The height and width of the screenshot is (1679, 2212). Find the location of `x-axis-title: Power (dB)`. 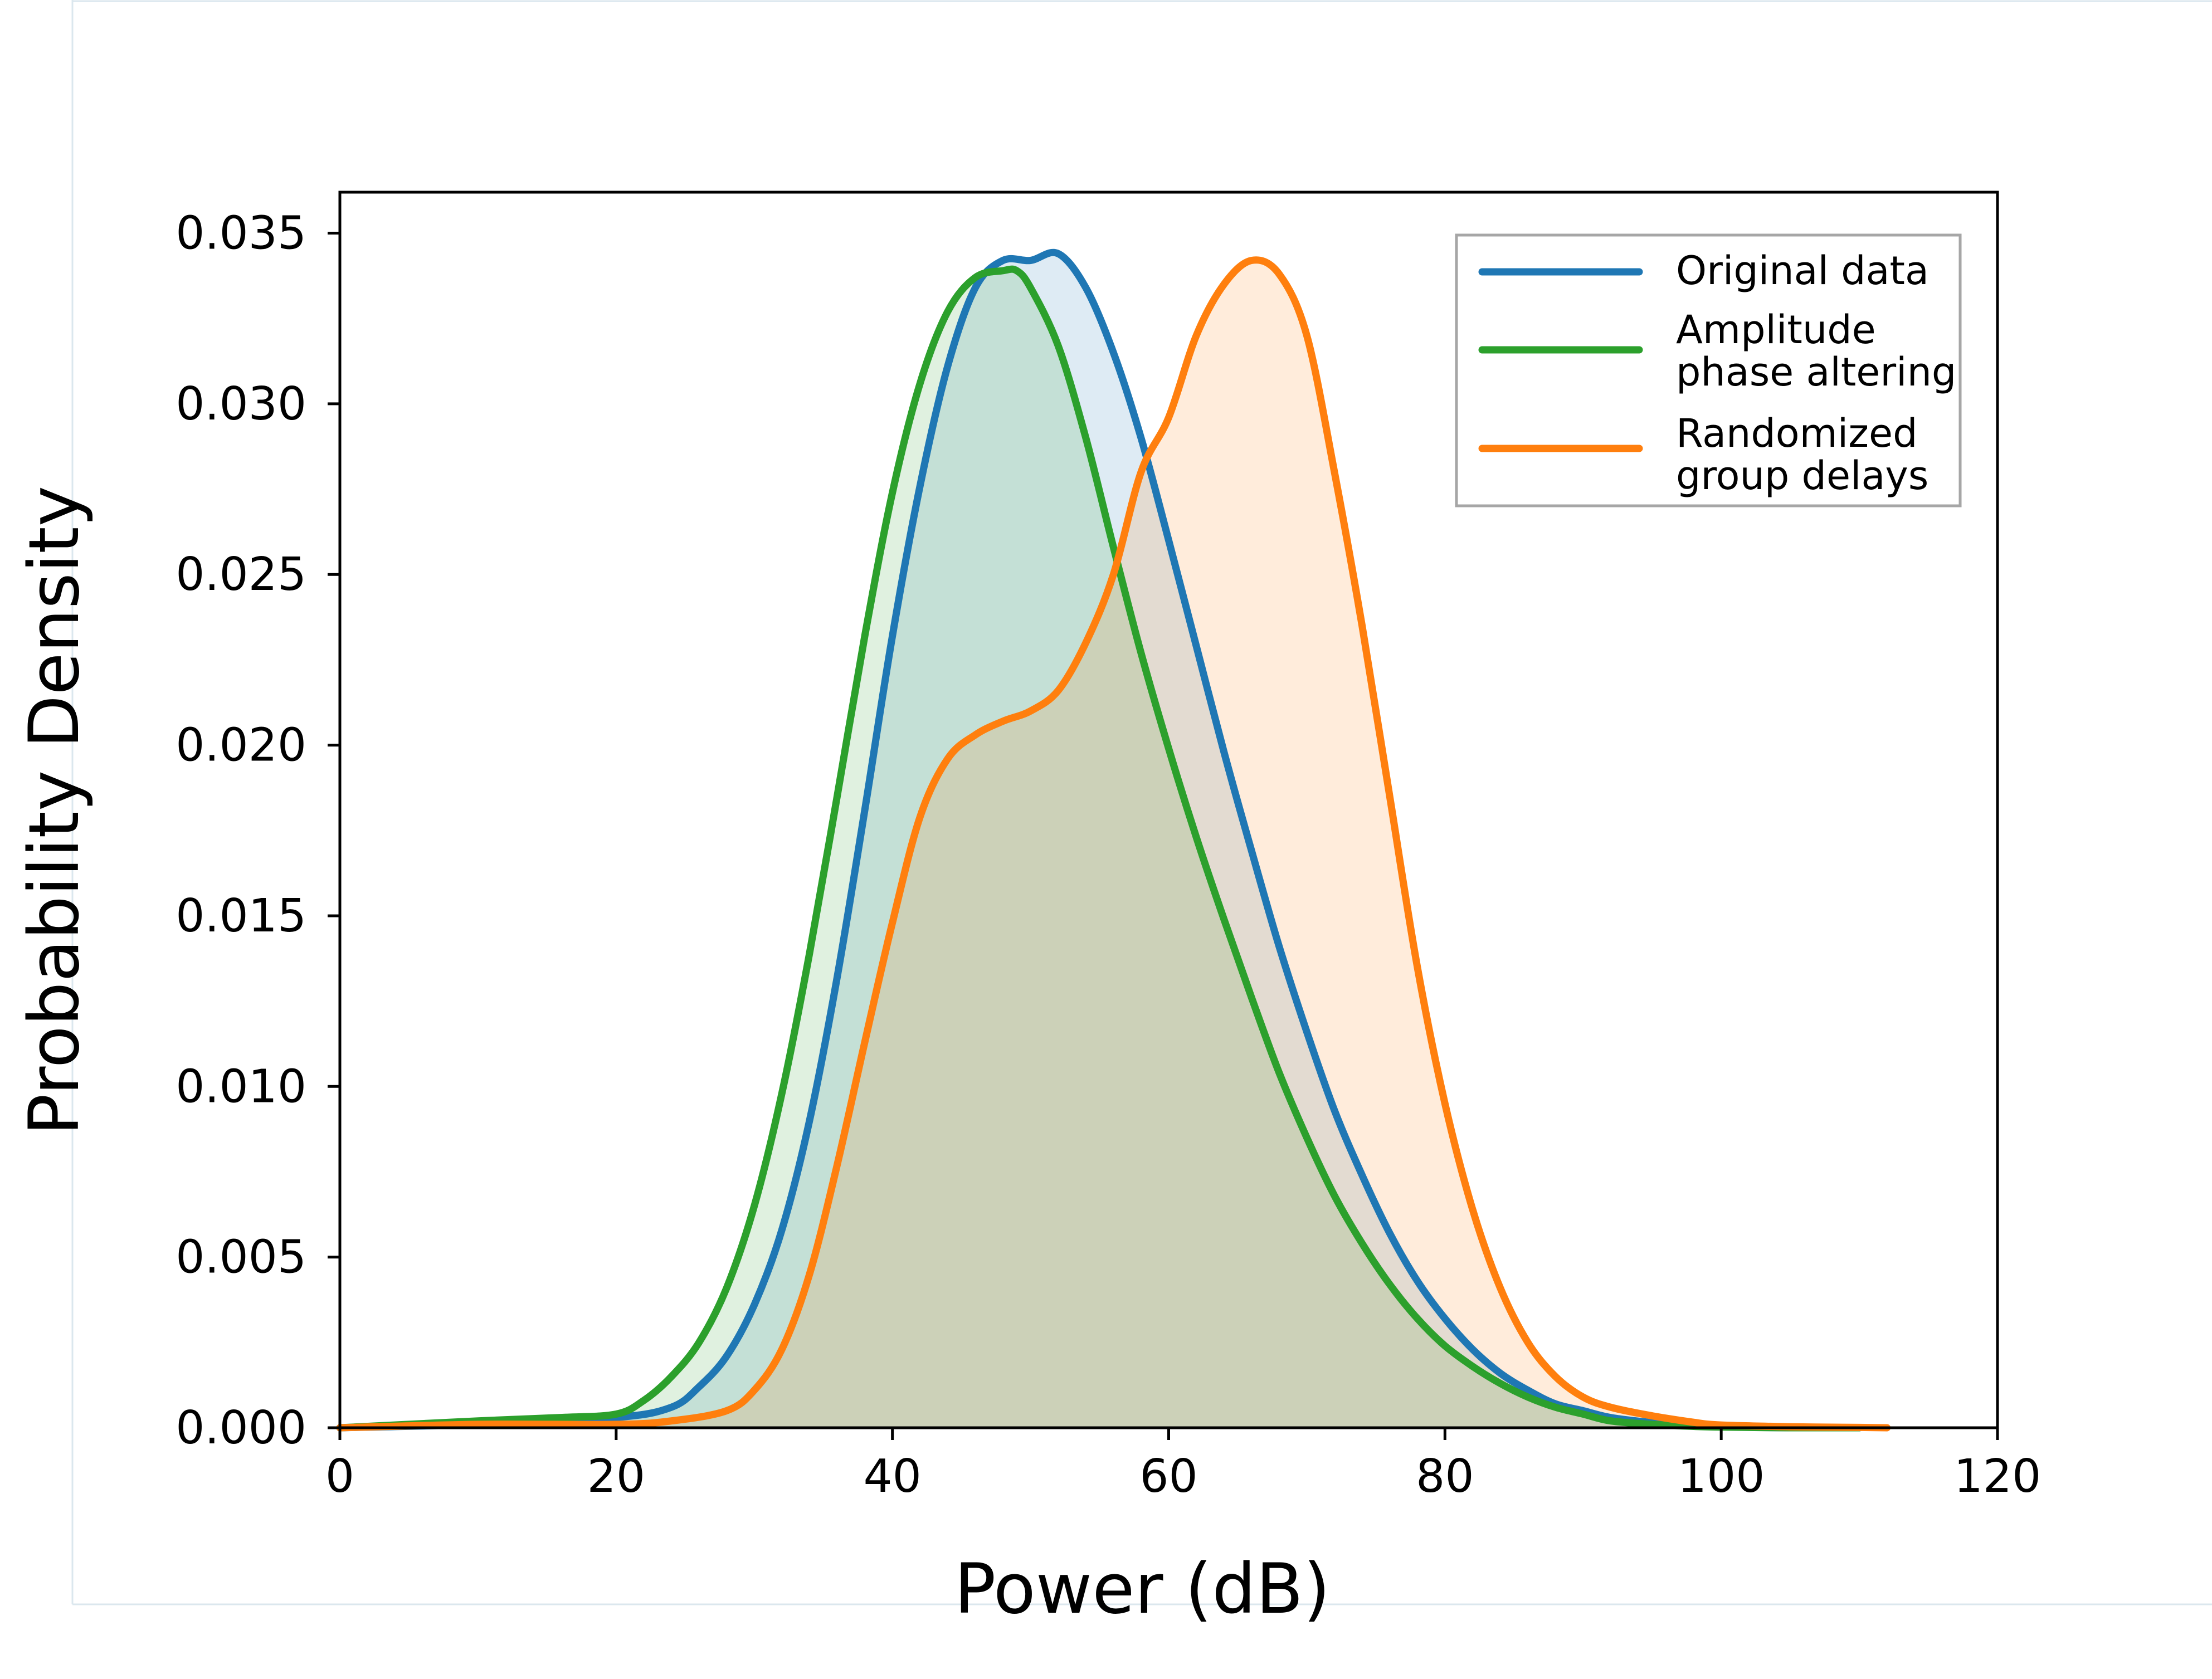

x-axis-title: Power (dB) is located at coordinates (1142, 1589).